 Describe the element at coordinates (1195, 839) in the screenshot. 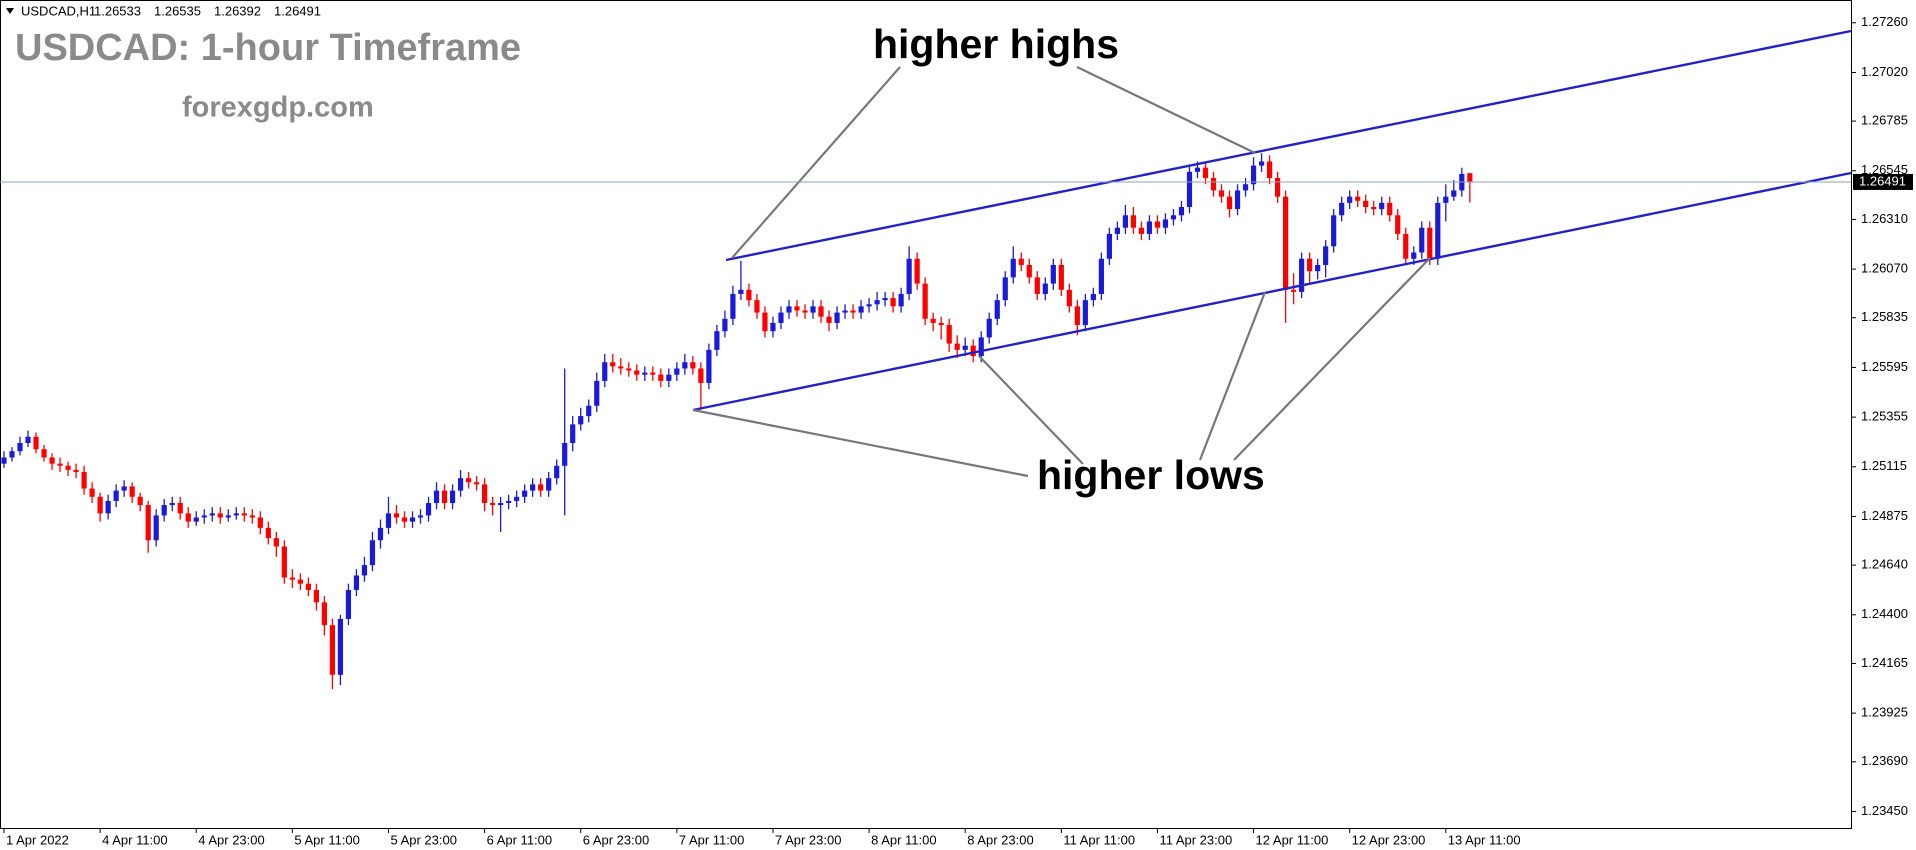

I see `x-tick-label: 11 Apr 23:00` at that location.